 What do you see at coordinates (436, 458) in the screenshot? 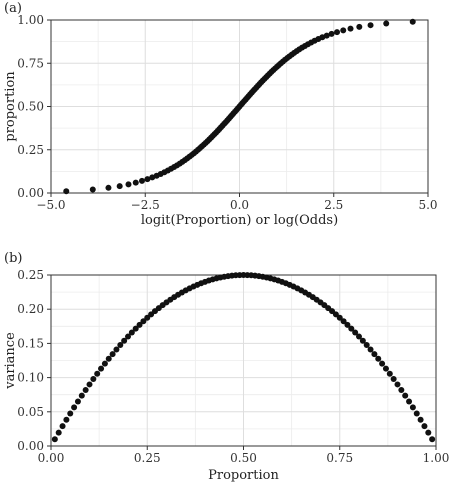
I see `x-tick-label: 1.00` at bounding box center [436, 458].